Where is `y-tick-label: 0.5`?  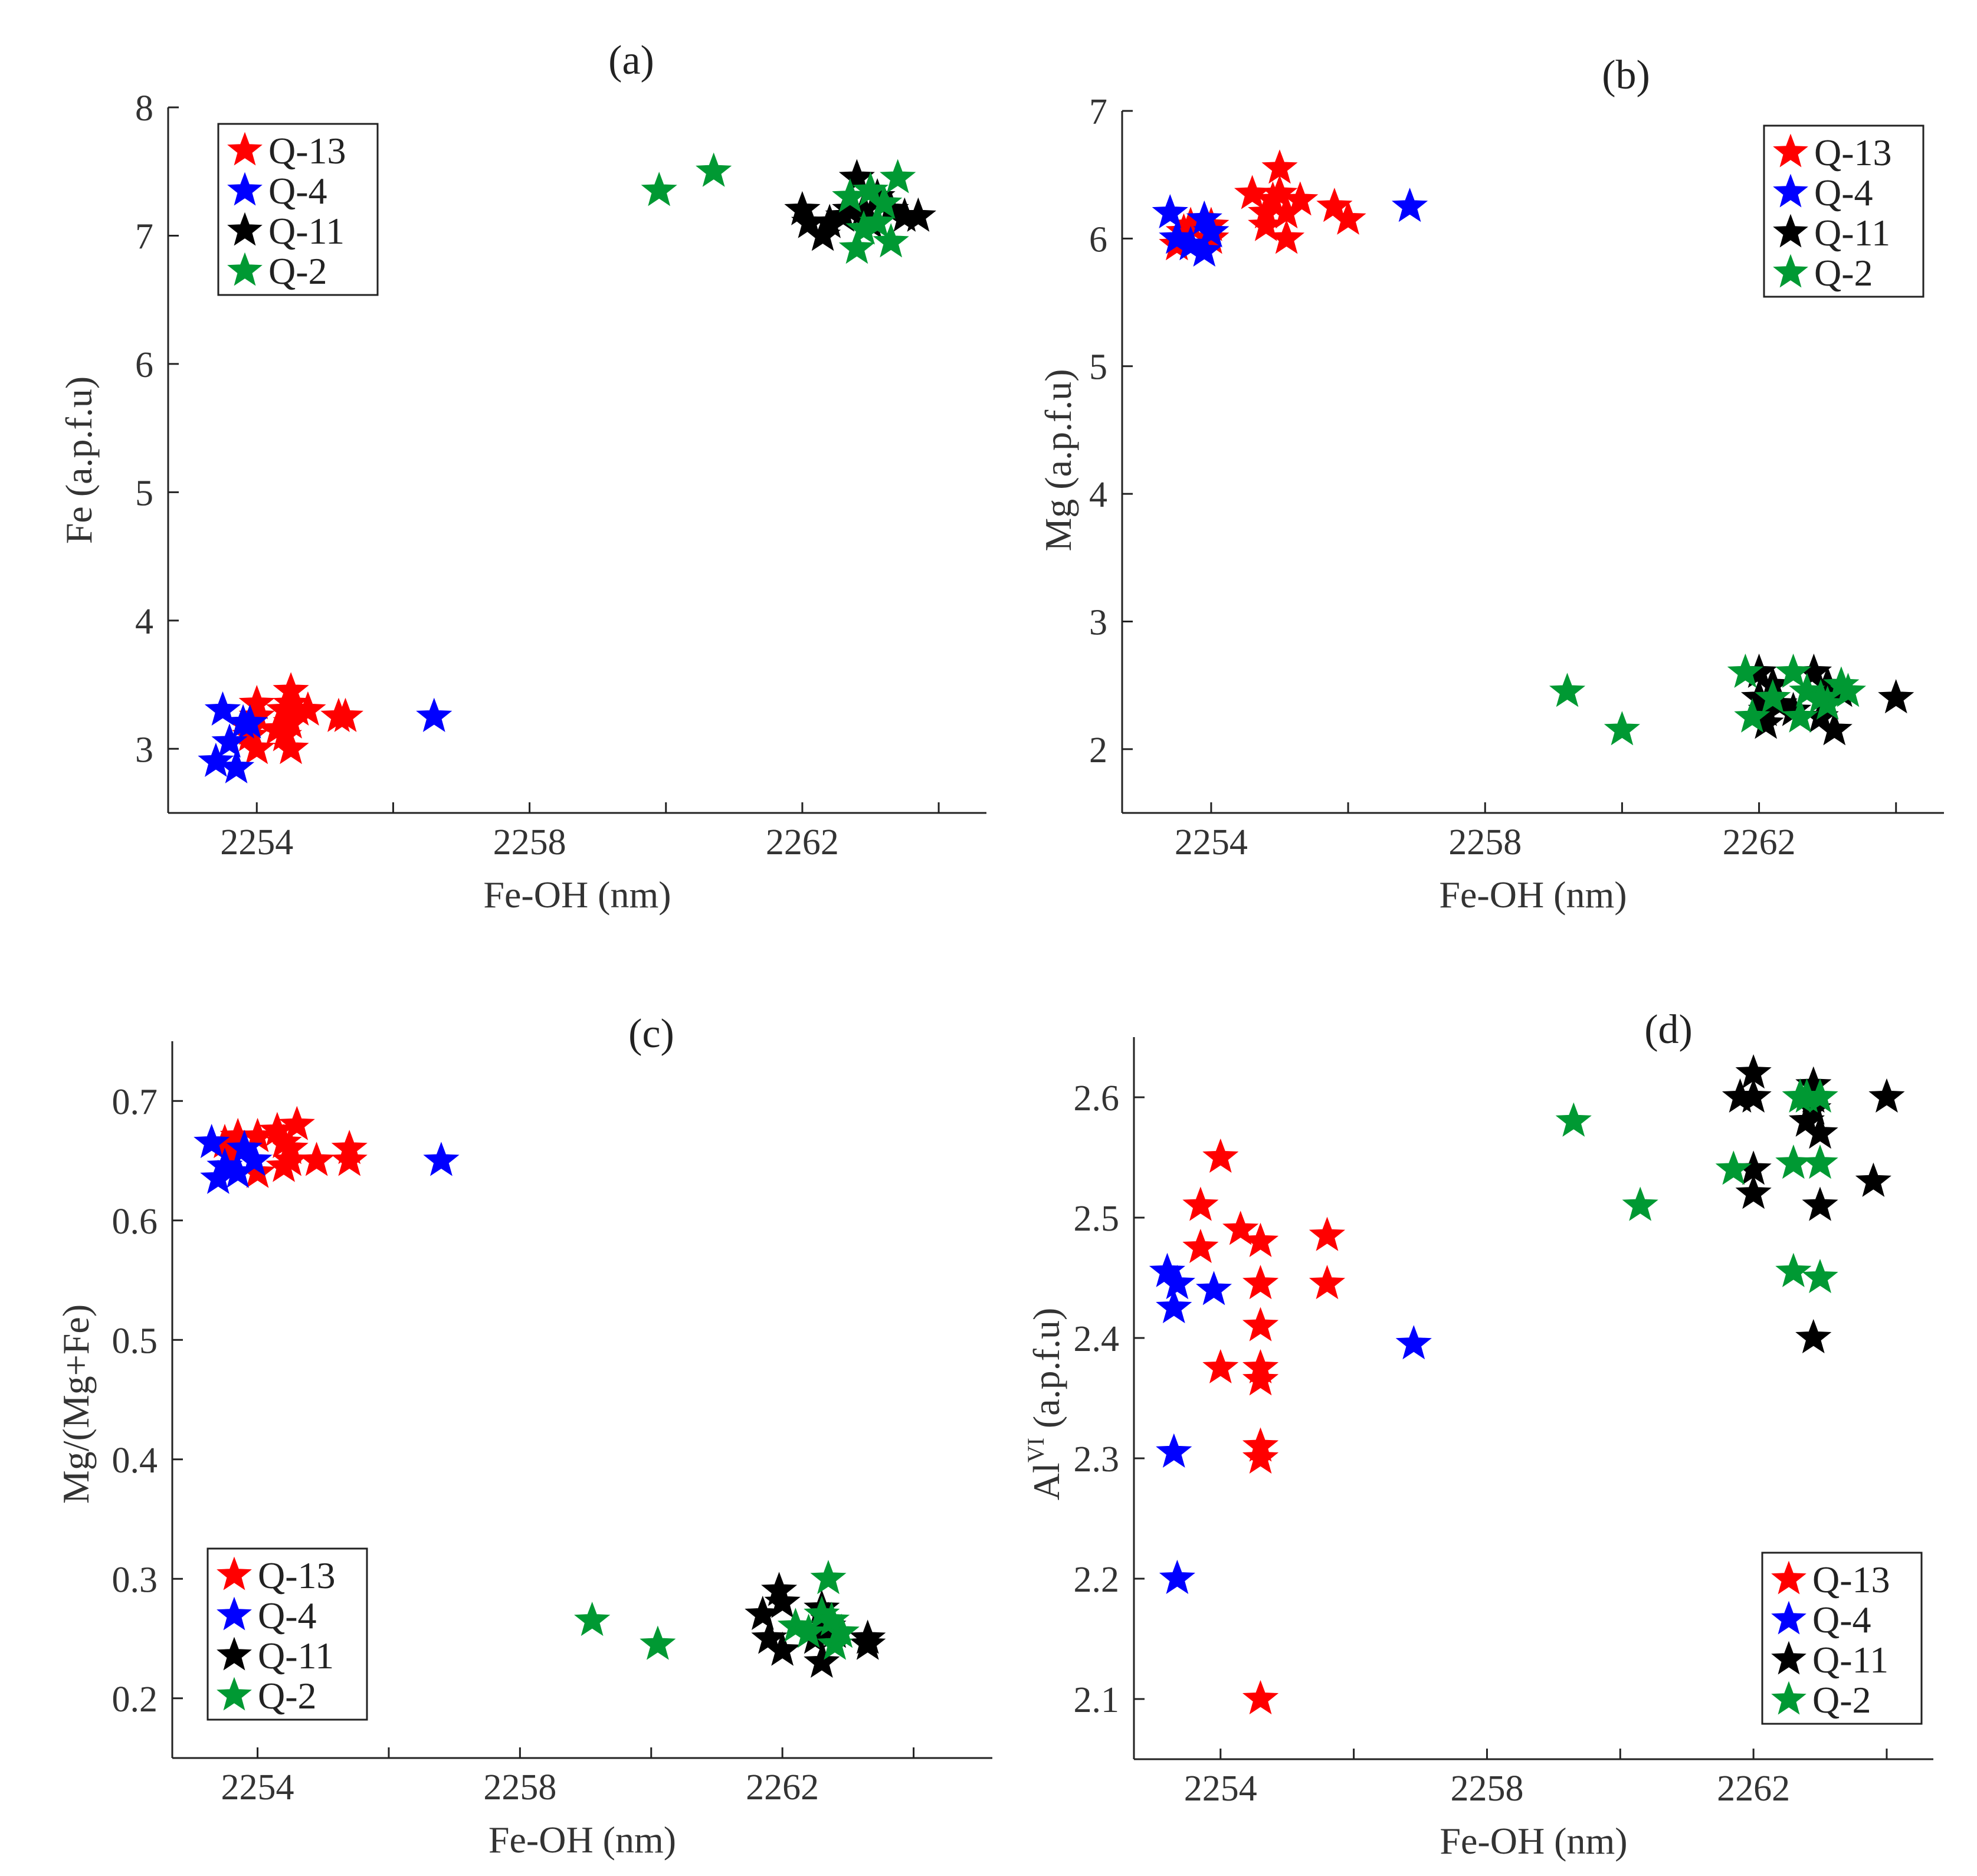
y-tick-label: 0.5 is located at coordinates (135, 1341).